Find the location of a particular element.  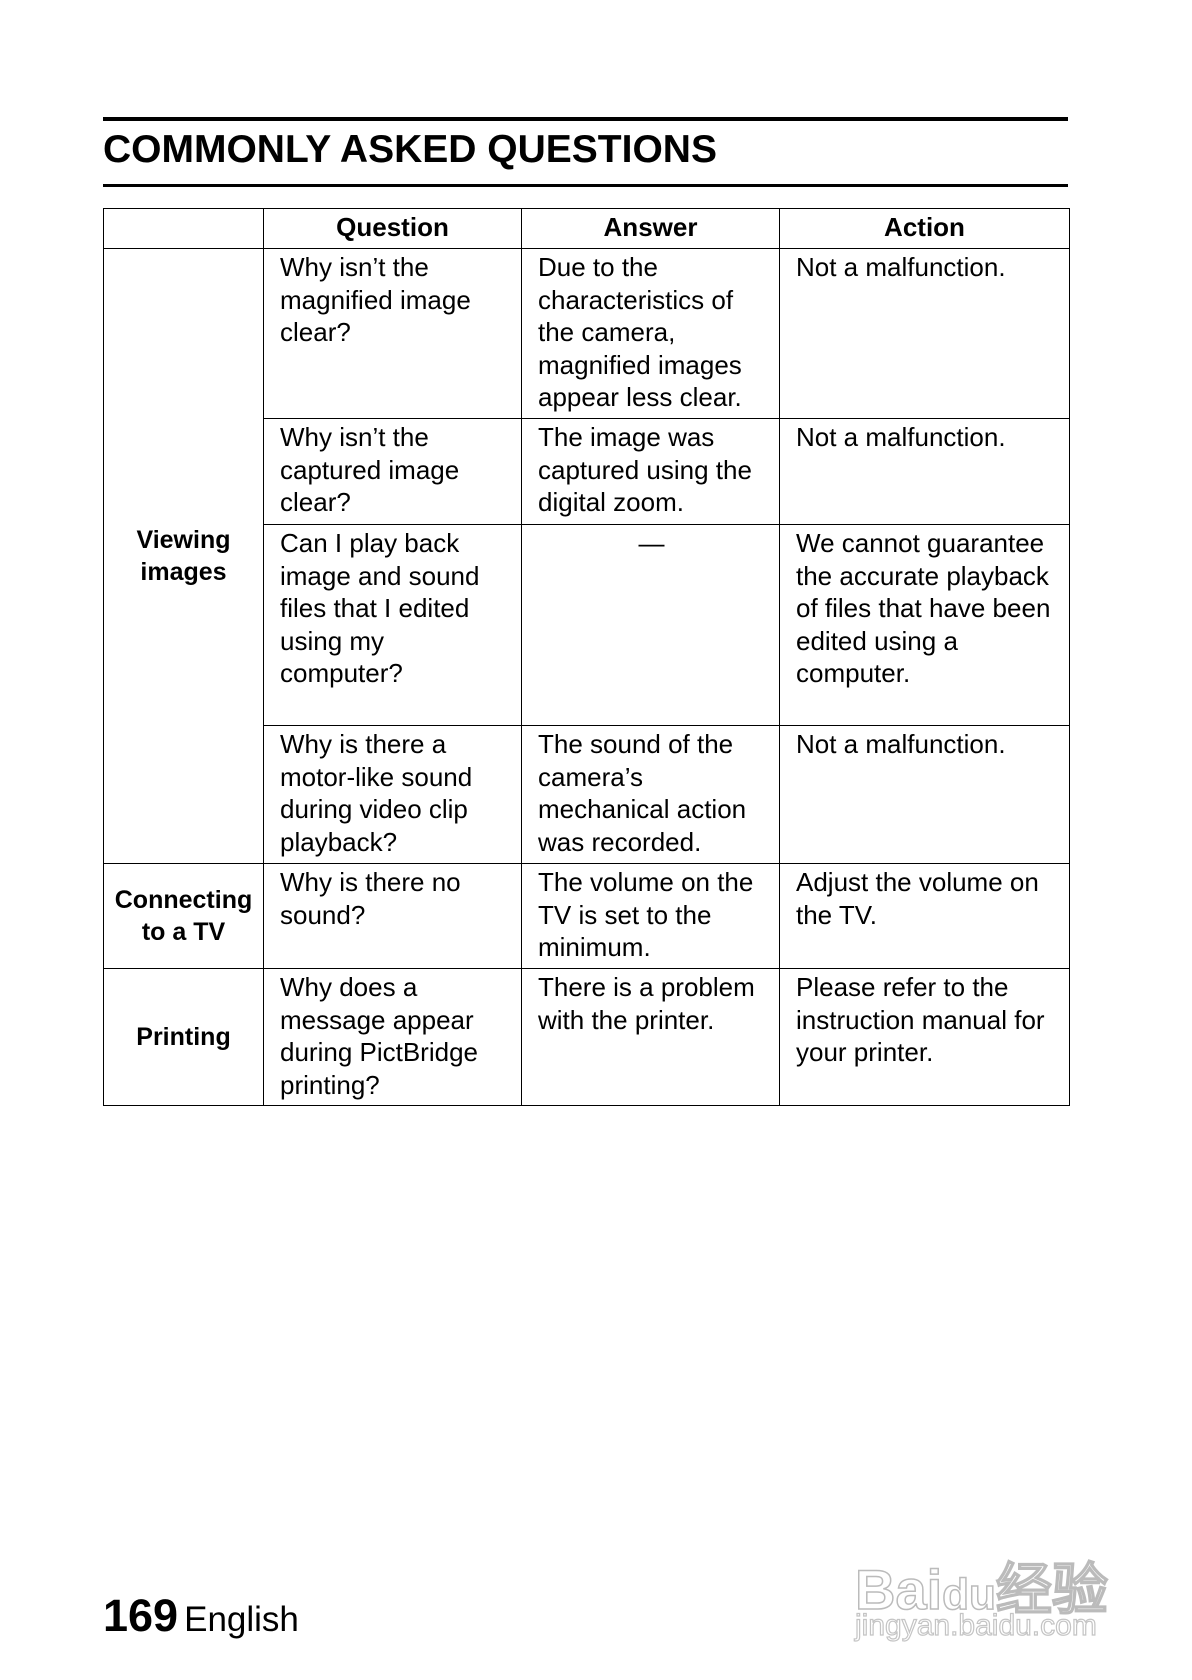

page-title: COMMONLY ASKED QUESTIONS is located at coordinates (410, 149).